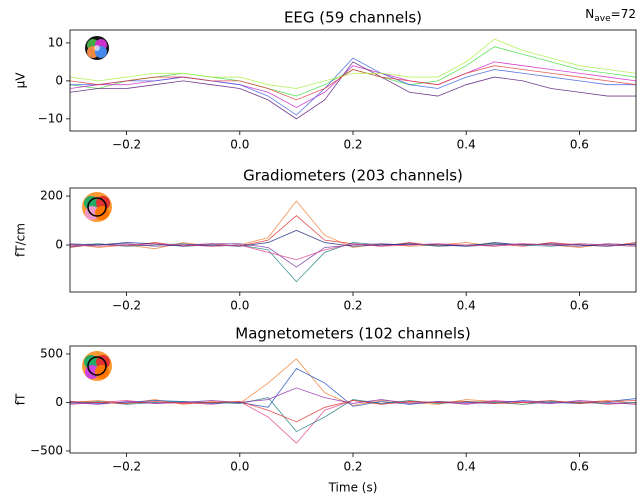  I want to click on x-axis-label: Time (s), so click(353, 488).